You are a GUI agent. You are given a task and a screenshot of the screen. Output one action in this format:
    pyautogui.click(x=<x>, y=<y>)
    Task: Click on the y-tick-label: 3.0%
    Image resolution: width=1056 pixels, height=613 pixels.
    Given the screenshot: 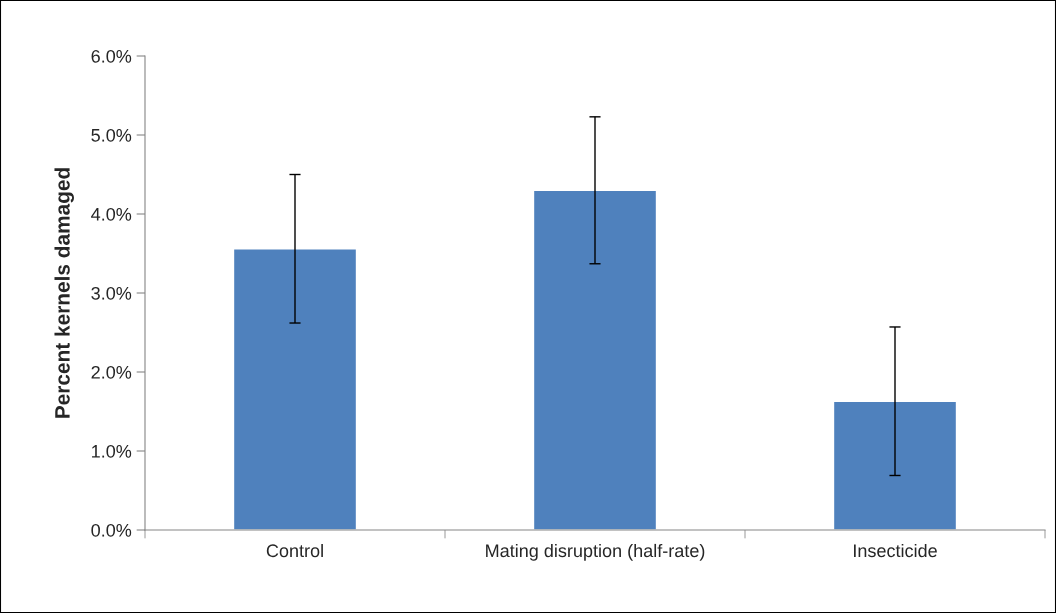 What is the action you would take?
    pyautogui.click(x=111, y=293)
    